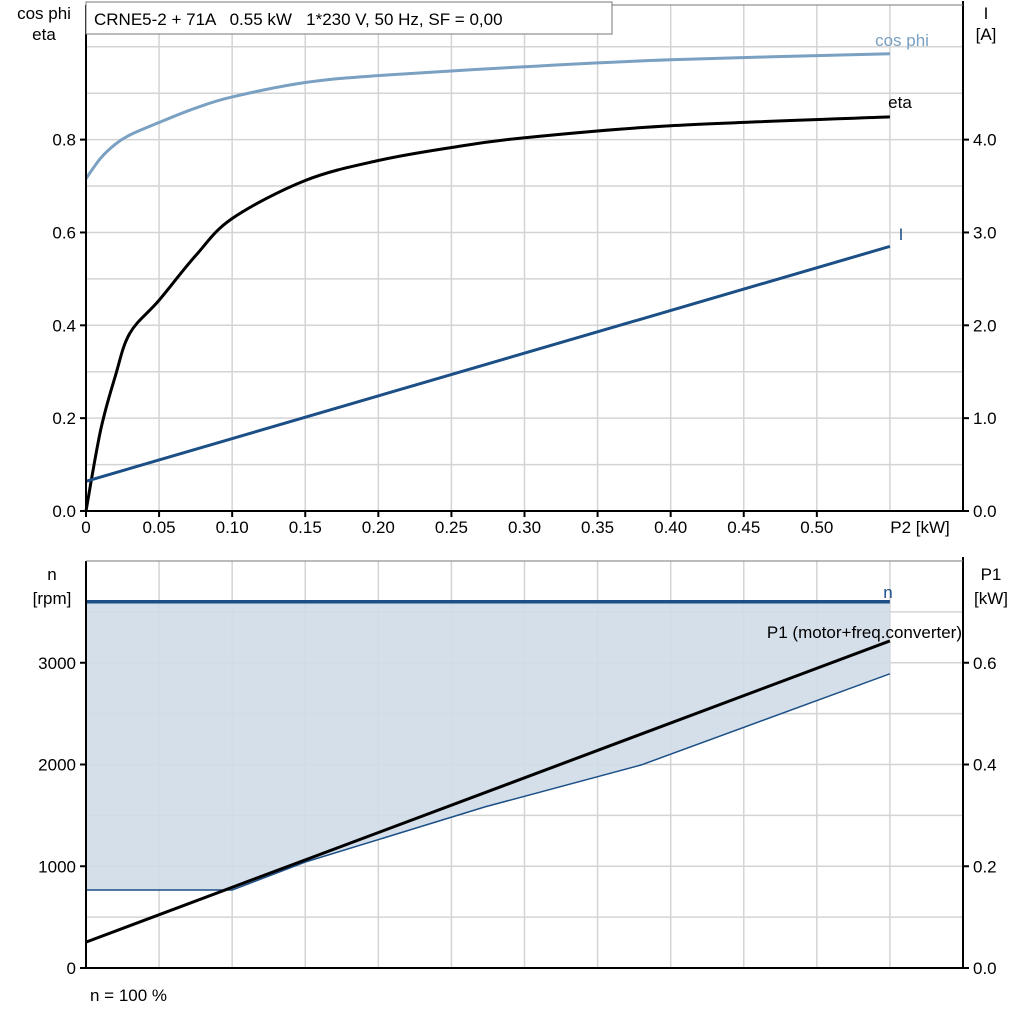  What do you see at coordinates (232, 527) in the screenshot?
I see `x-tick-label: 0.10` at bounding box center [232, 527].